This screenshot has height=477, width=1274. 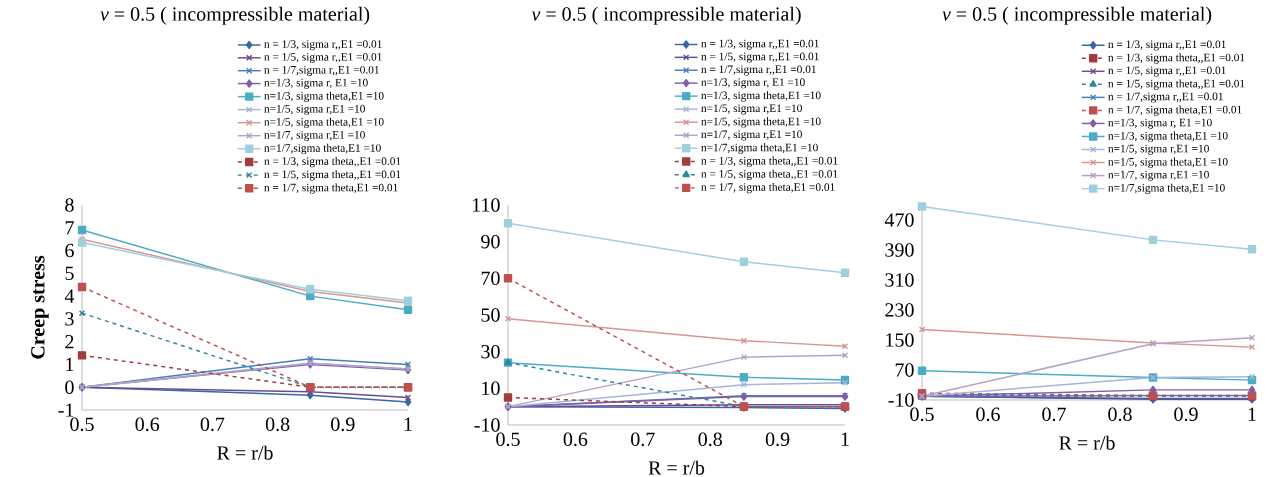 What do you see at coordinates (900, 340) in the screenshot?
I see `y-tick-label: 150` at bounding box center [900, 340].